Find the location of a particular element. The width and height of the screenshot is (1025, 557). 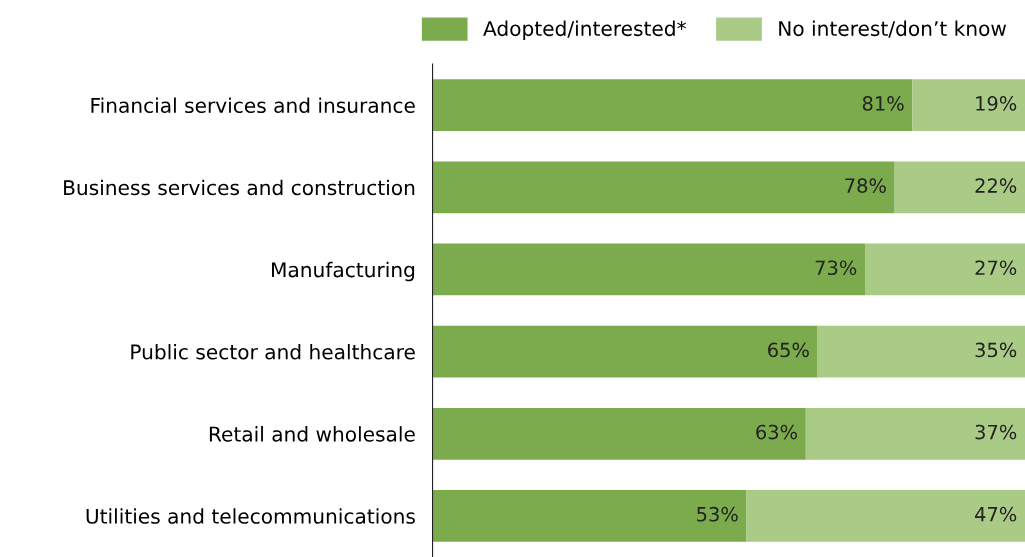

data-label: 63% is located at coordinates (777, 432).